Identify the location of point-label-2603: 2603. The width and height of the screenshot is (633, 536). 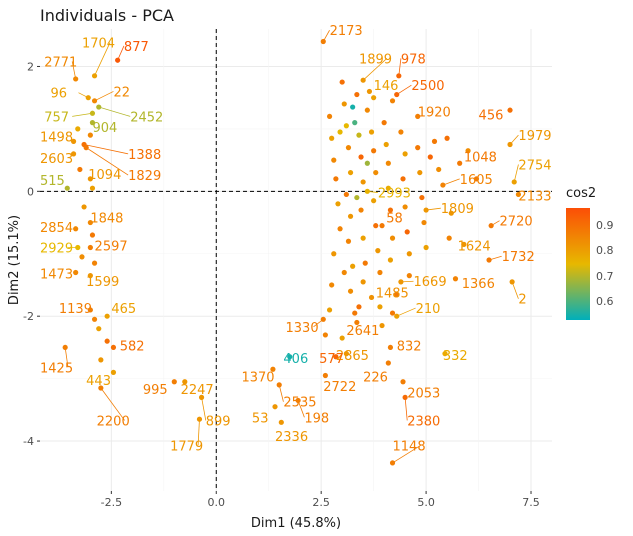
(56, 159).